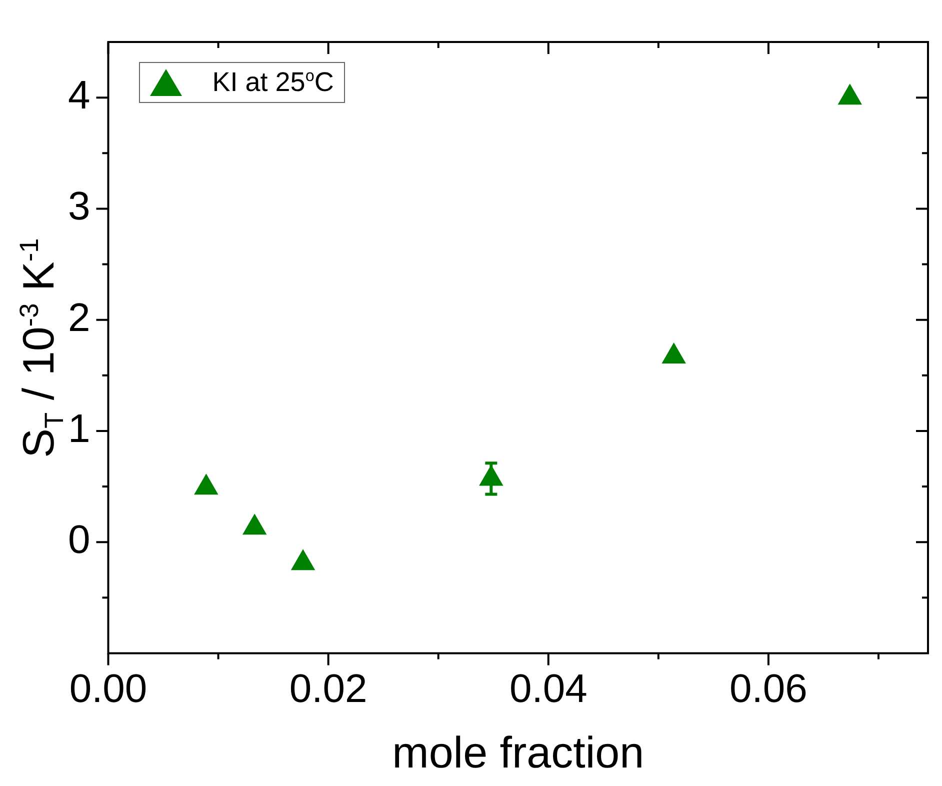 This screenshot has width=942, height=786. Describe the element at coordinates (518, 753) in the screenshot. I see `x-axis-title: mole fraction` at that location.